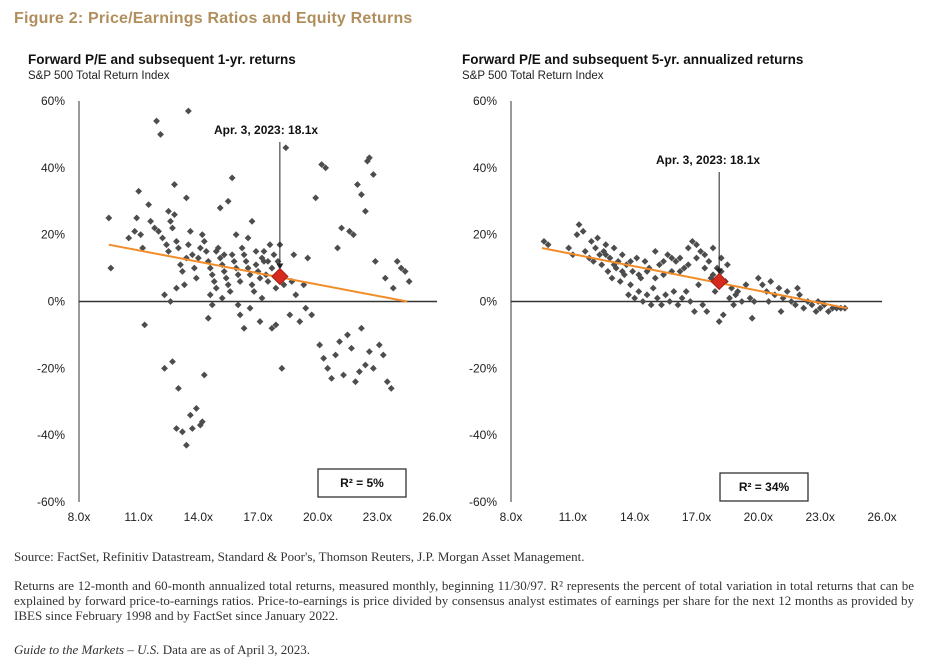  What do you see at coordinates (708, 160) in the screenshot?
I see `annotation-label: Apr. 3, 2023: 18.1x` at bounding box center [708, 160].